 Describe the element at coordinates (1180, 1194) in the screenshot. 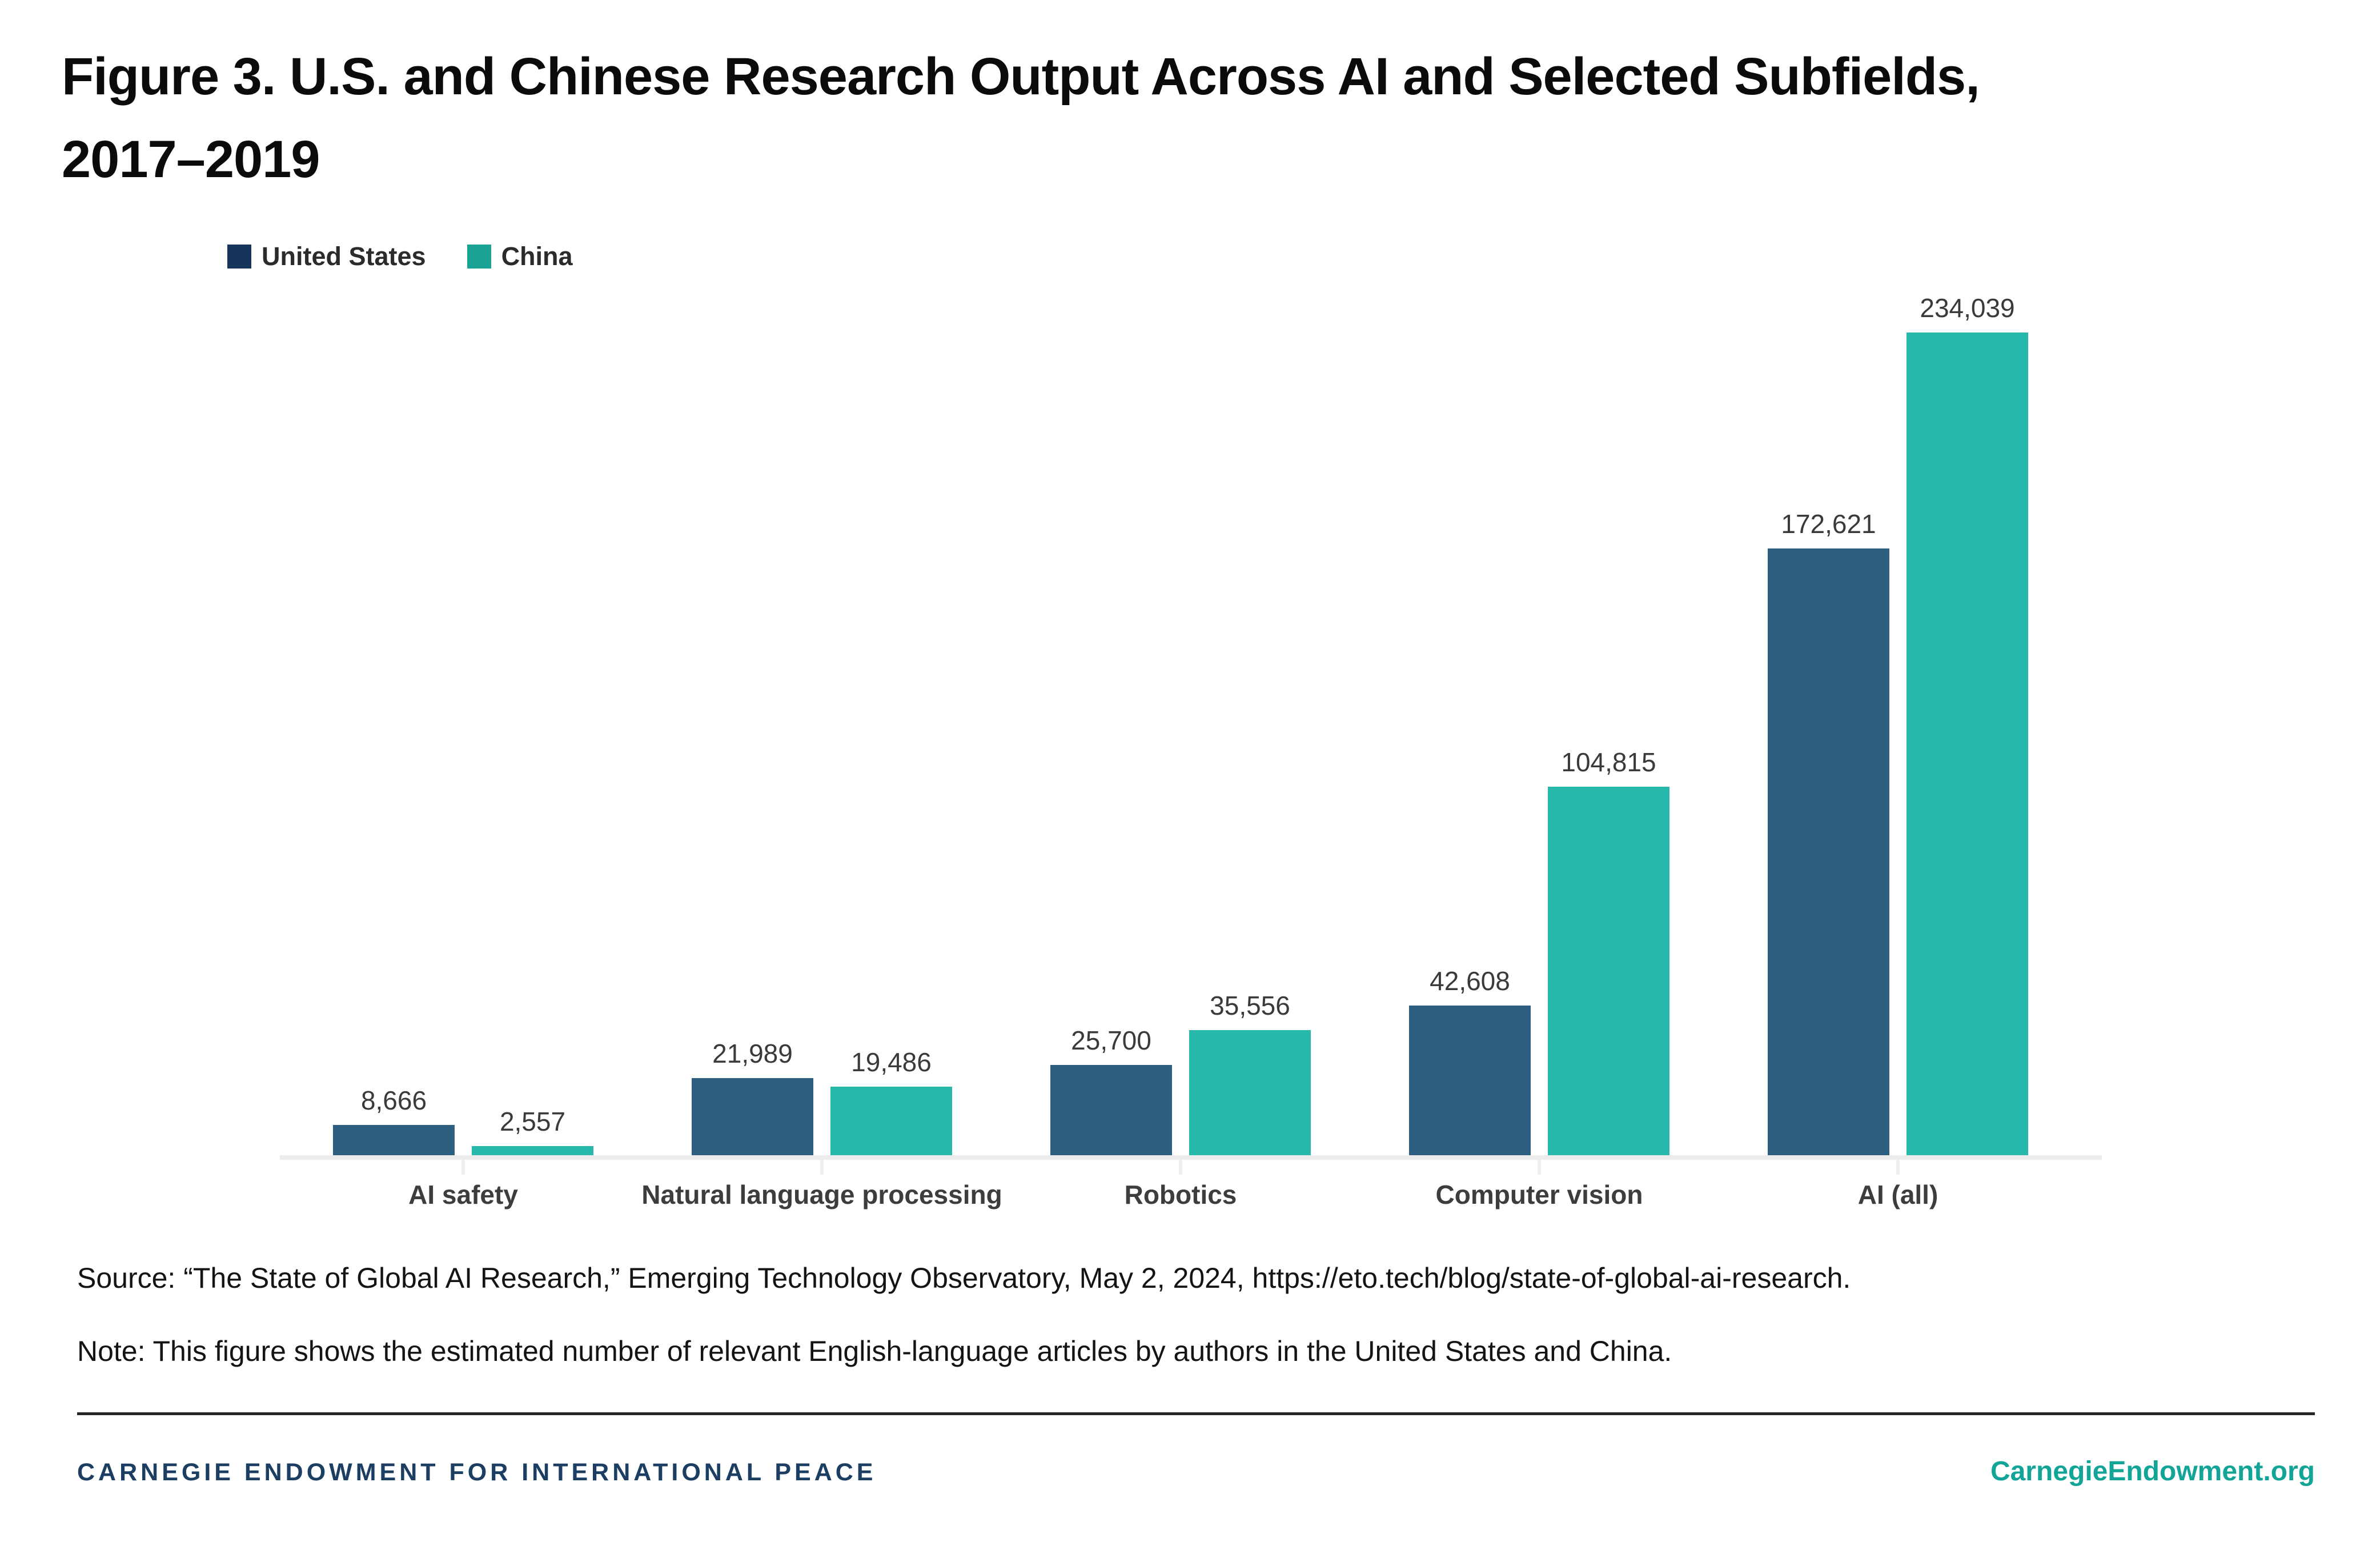

I see `category-label-robotics: Robotics` at that location.